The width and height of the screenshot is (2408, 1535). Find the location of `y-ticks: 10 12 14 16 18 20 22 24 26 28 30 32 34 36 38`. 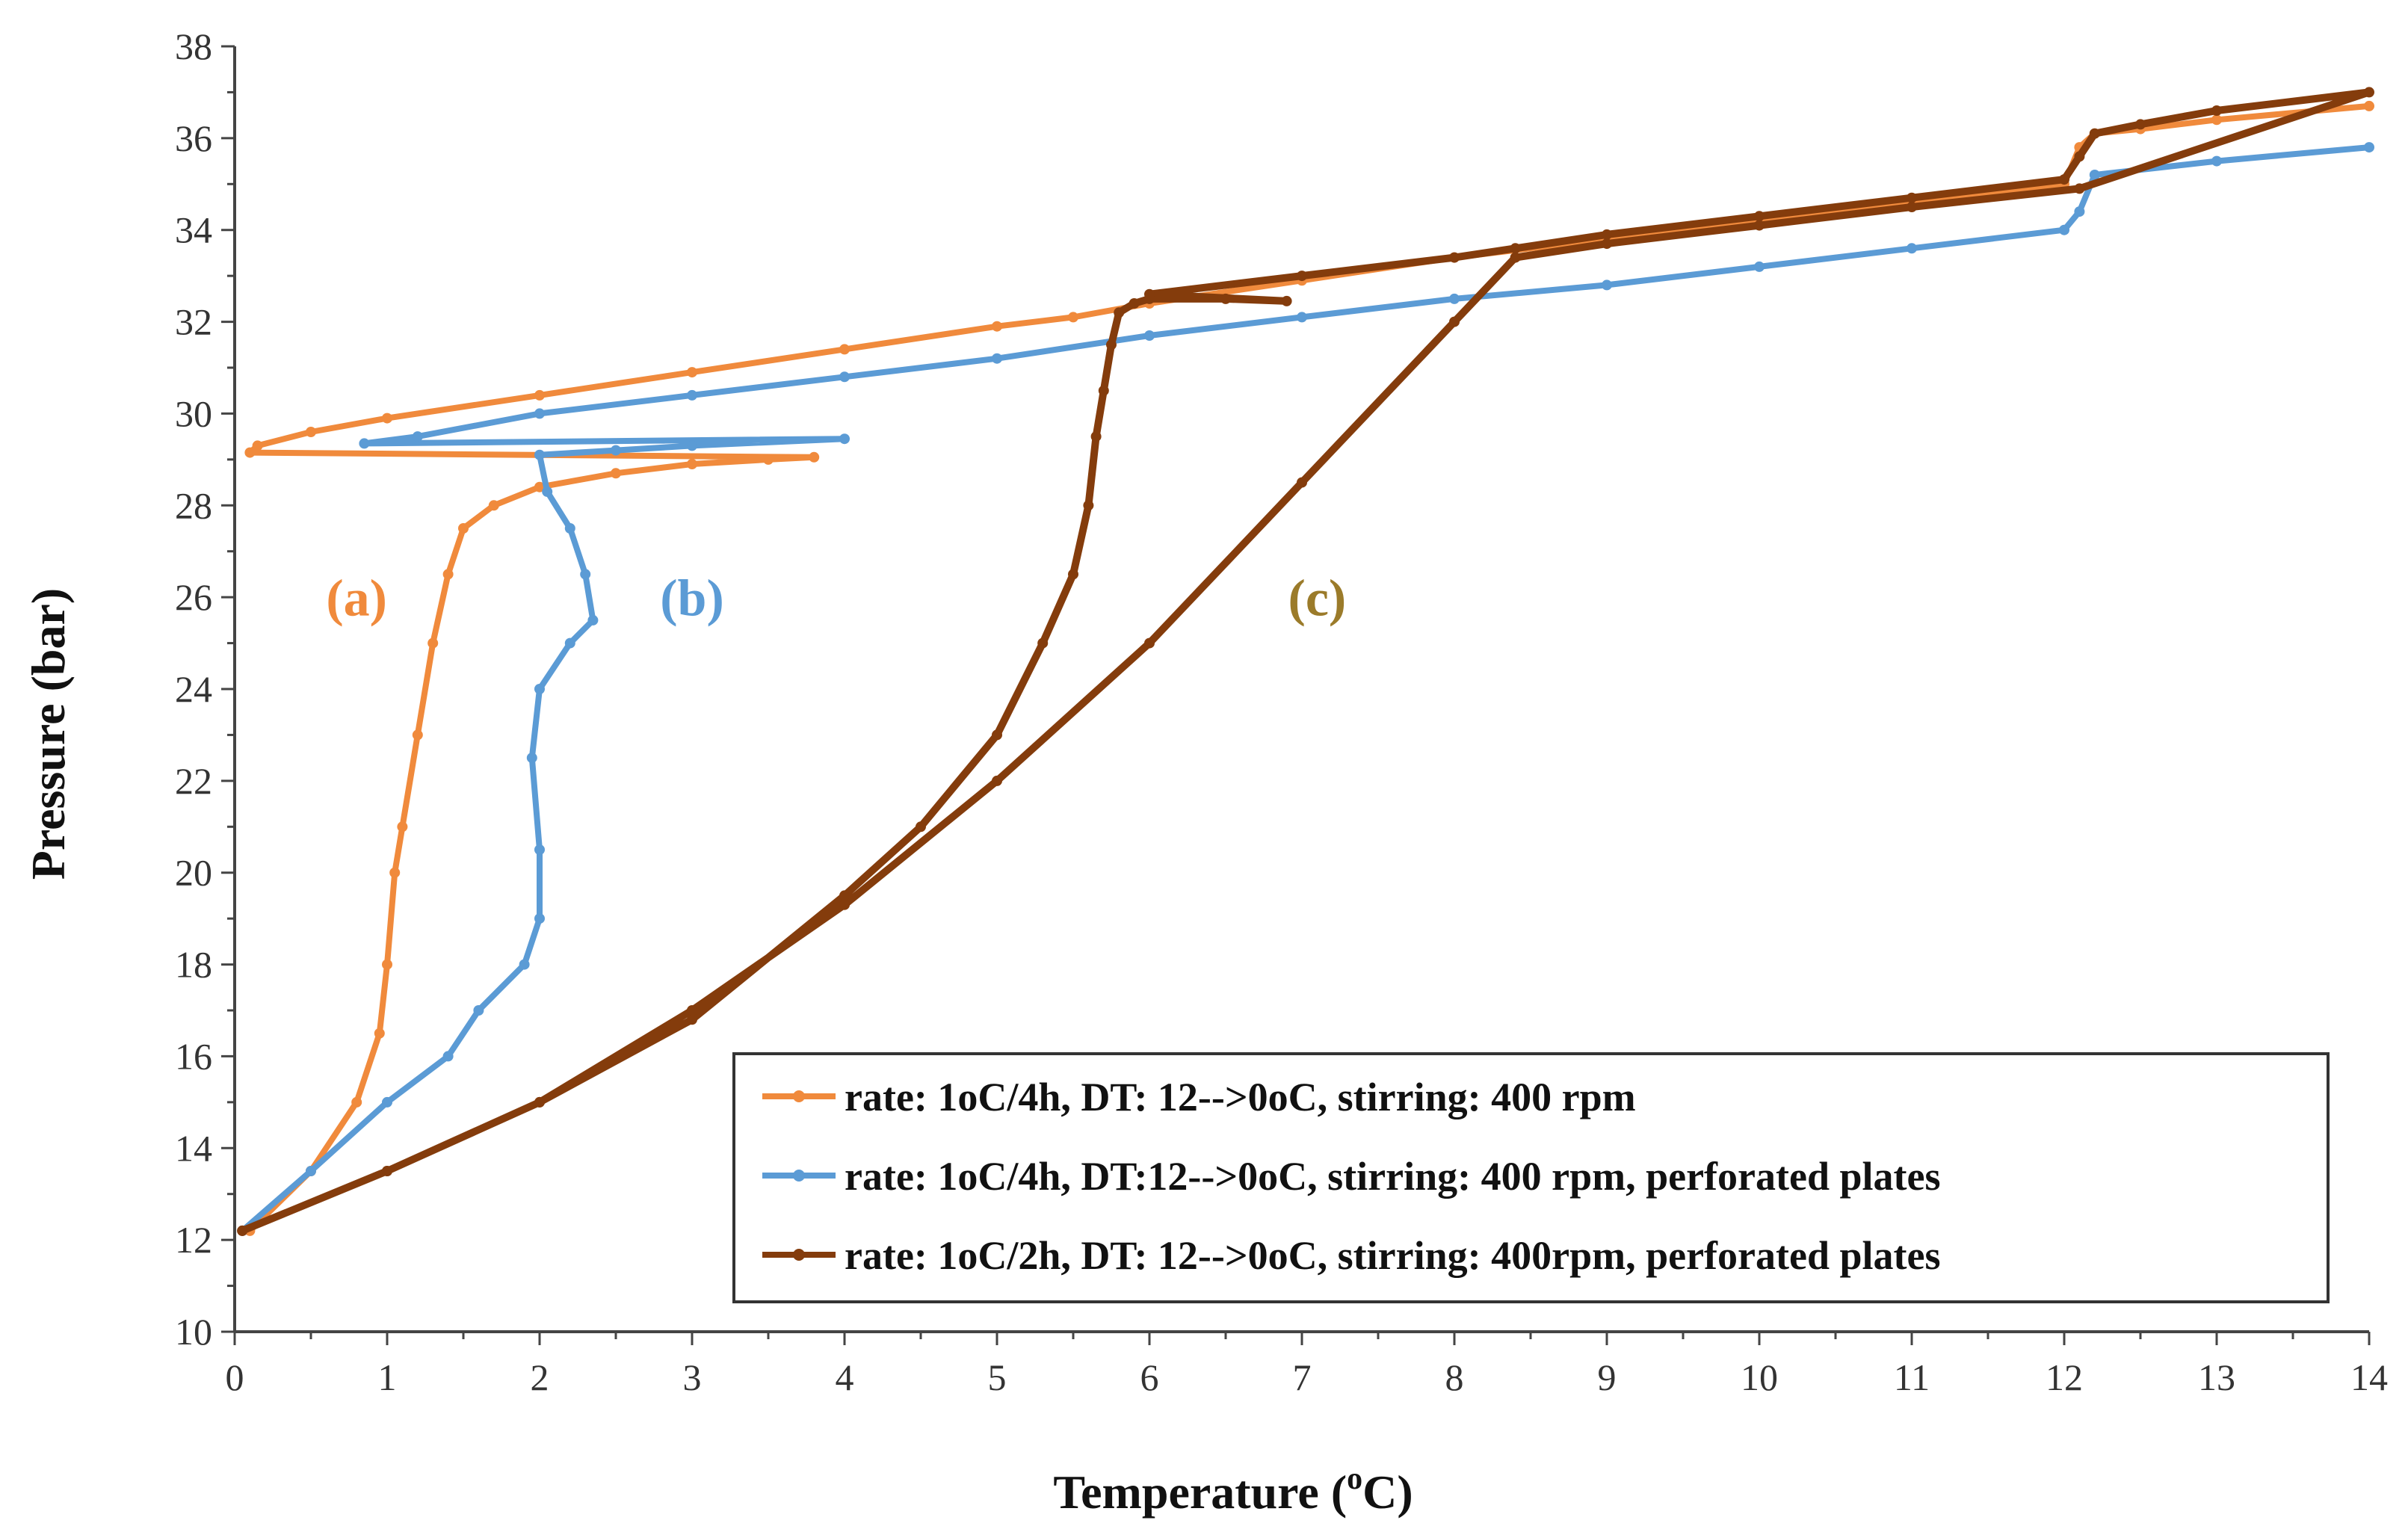

y-ticks: 10 12 14 16 18 20 22 24 26 28 30 32 34 36 38 is located at coordinates (205, 689).